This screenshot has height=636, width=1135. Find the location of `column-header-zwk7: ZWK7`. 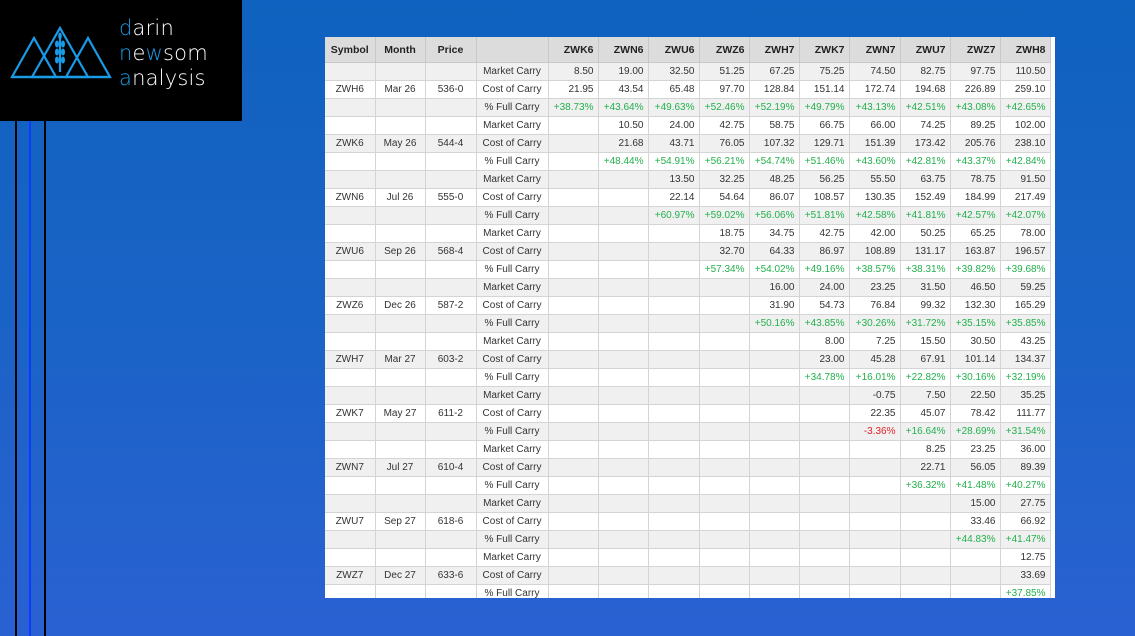

column-header-zwk7: ZWK7 is located at coordinates (824, 50).